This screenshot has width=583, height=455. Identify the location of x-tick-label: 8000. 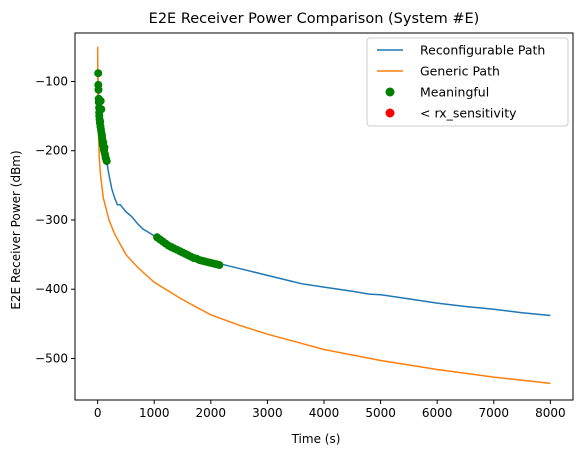
(550, 413).